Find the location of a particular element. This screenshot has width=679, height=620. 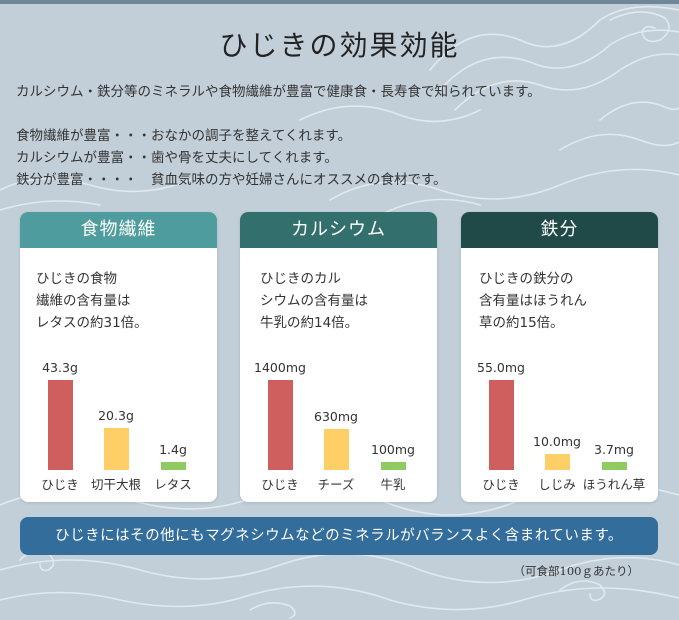

card-description: ひじきの鉄分の 含有量はほうれん 草の約15倍。 is located at coordinates (564, 301).